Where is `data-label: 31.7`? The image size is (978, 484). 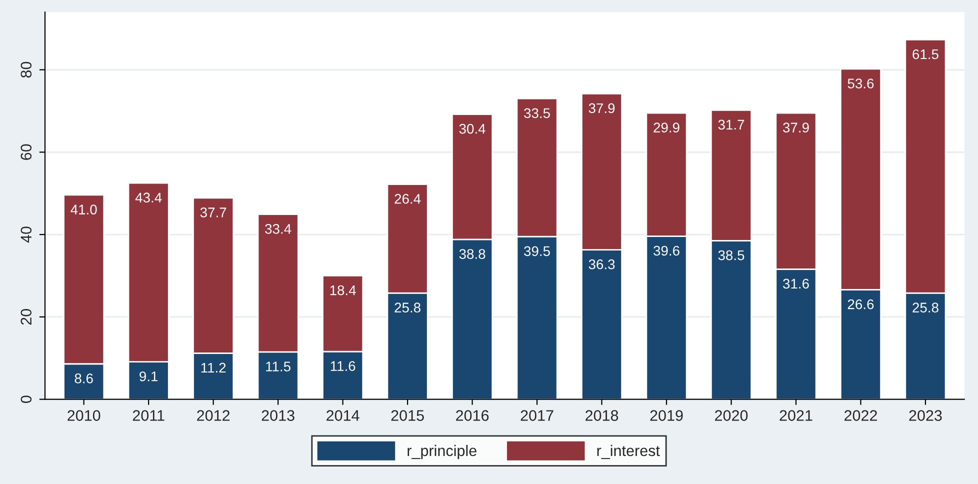 data-label: 31.7 is located at coordinates (731, 125).